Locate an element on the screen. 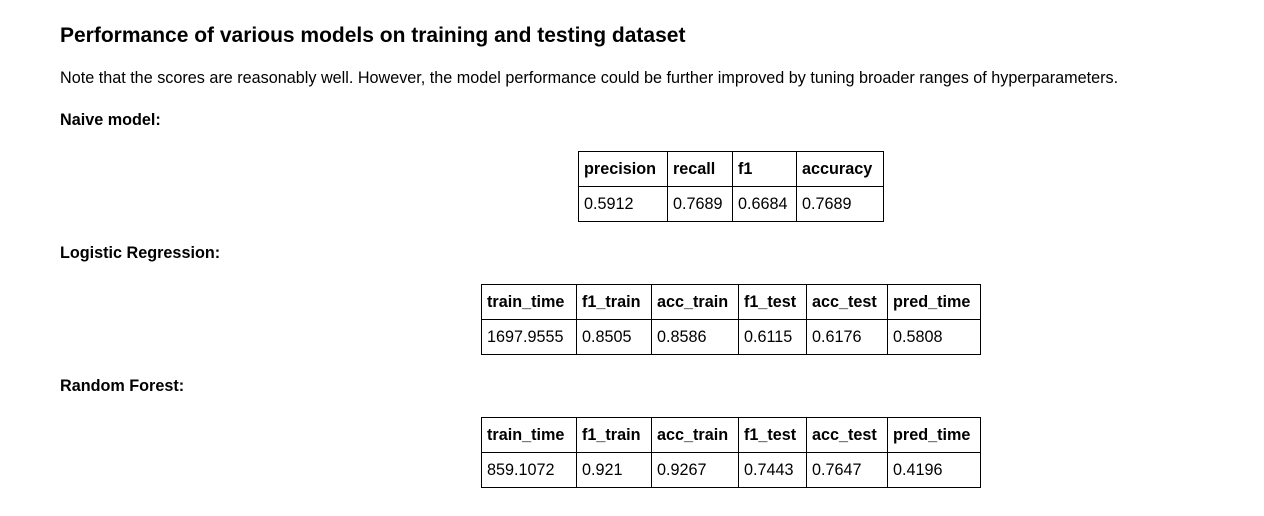  table-cell: 0.8505 is located at coordinates (614, 337).